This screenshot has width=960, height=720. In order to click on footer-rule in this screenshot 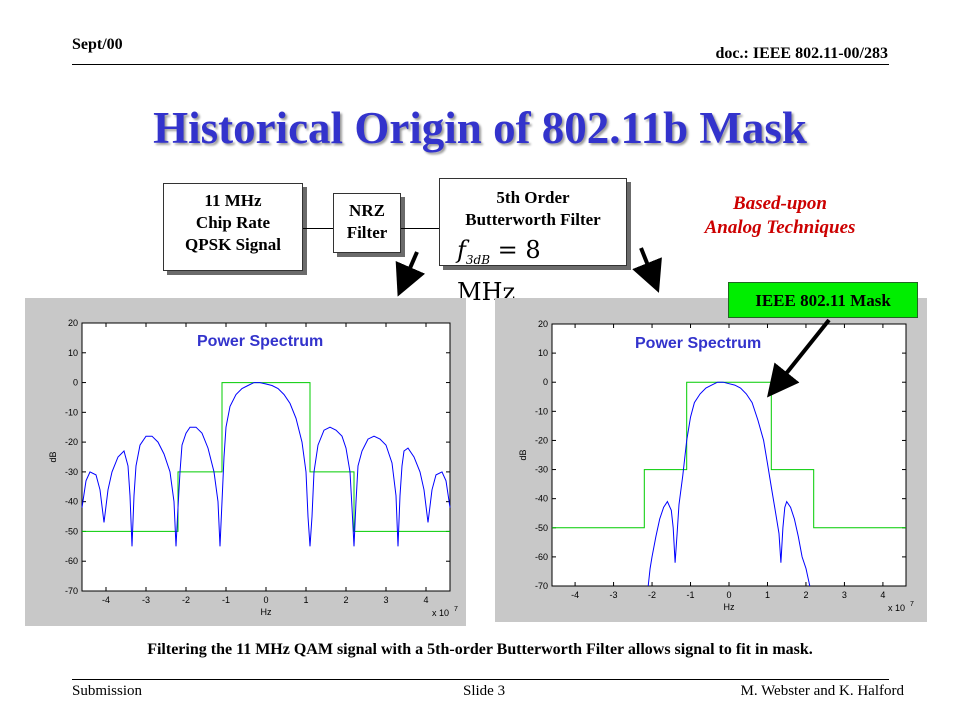, I will do `click(480, 679)`.